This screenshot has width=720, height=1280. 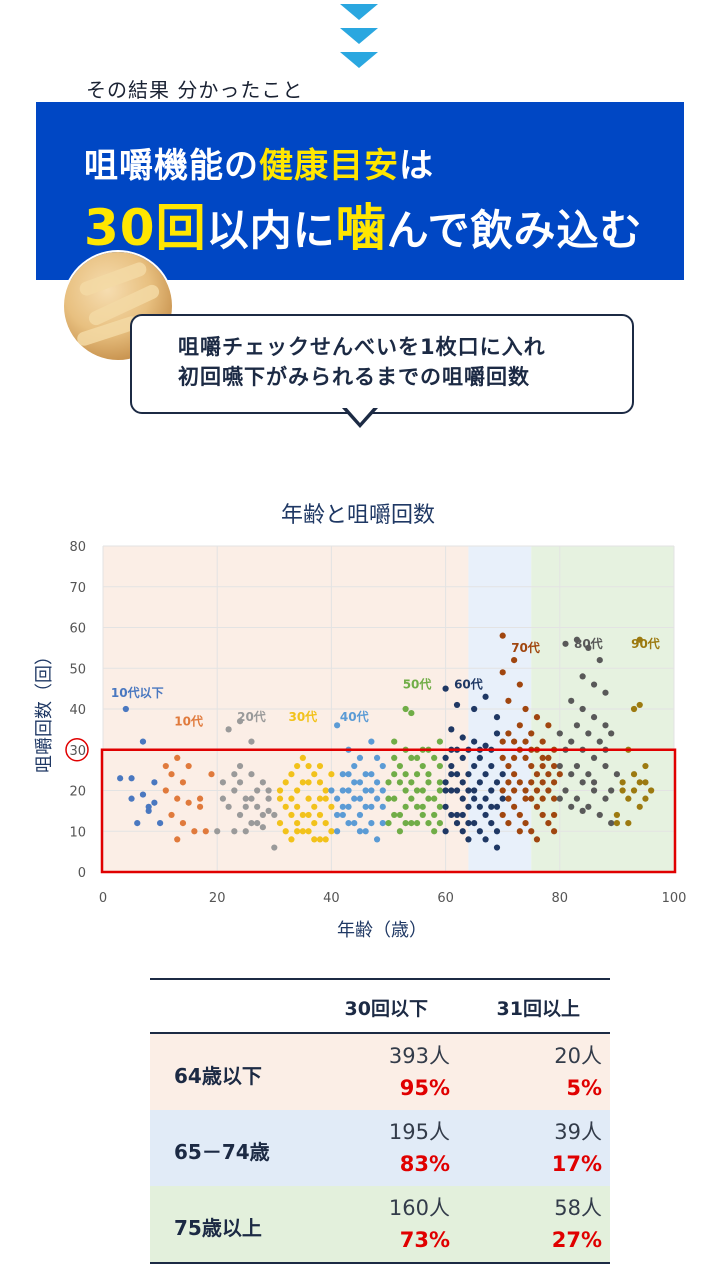 I want to click on row-label: 65－74歳, so click(x=222, y=1152).